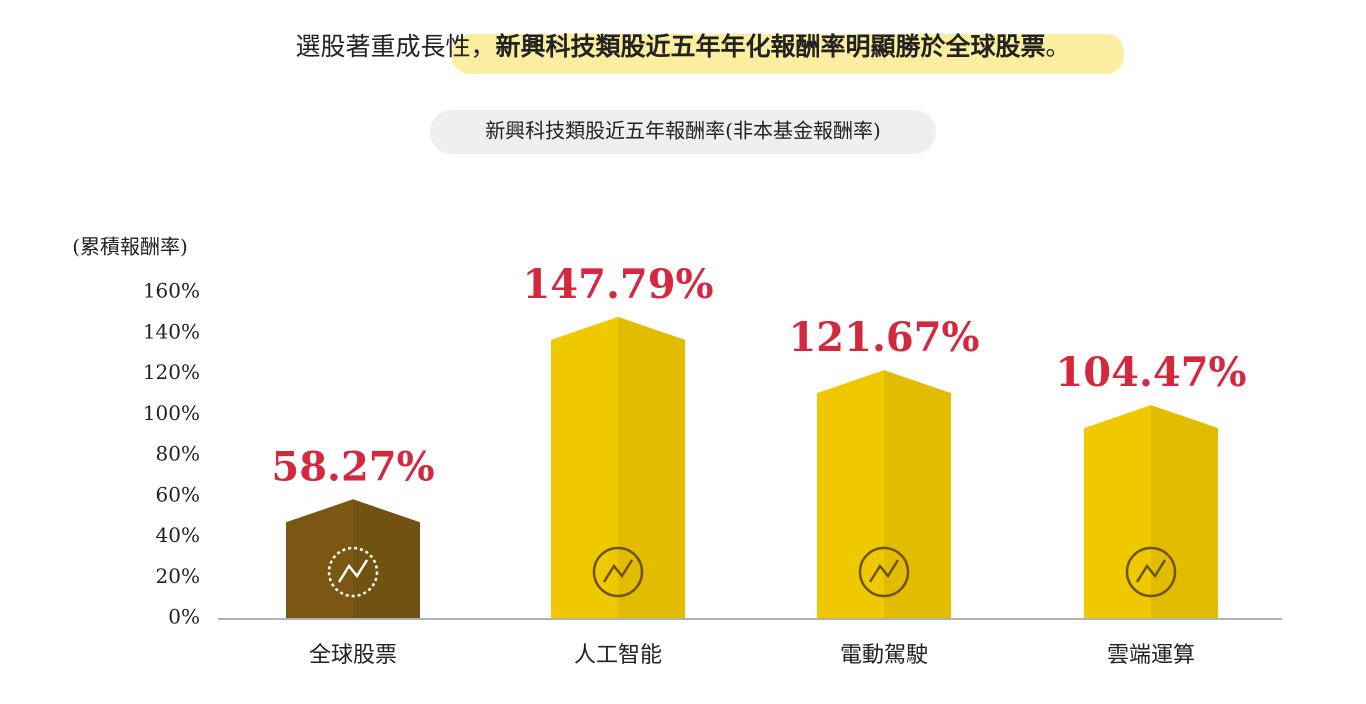  What do you see at coordinates (770, 46) in the screenshot?
I see `title-highlight-text: 新興科技類股近五年年化報酬率明顯勝於全球股票` at bounding box center [770, 46].